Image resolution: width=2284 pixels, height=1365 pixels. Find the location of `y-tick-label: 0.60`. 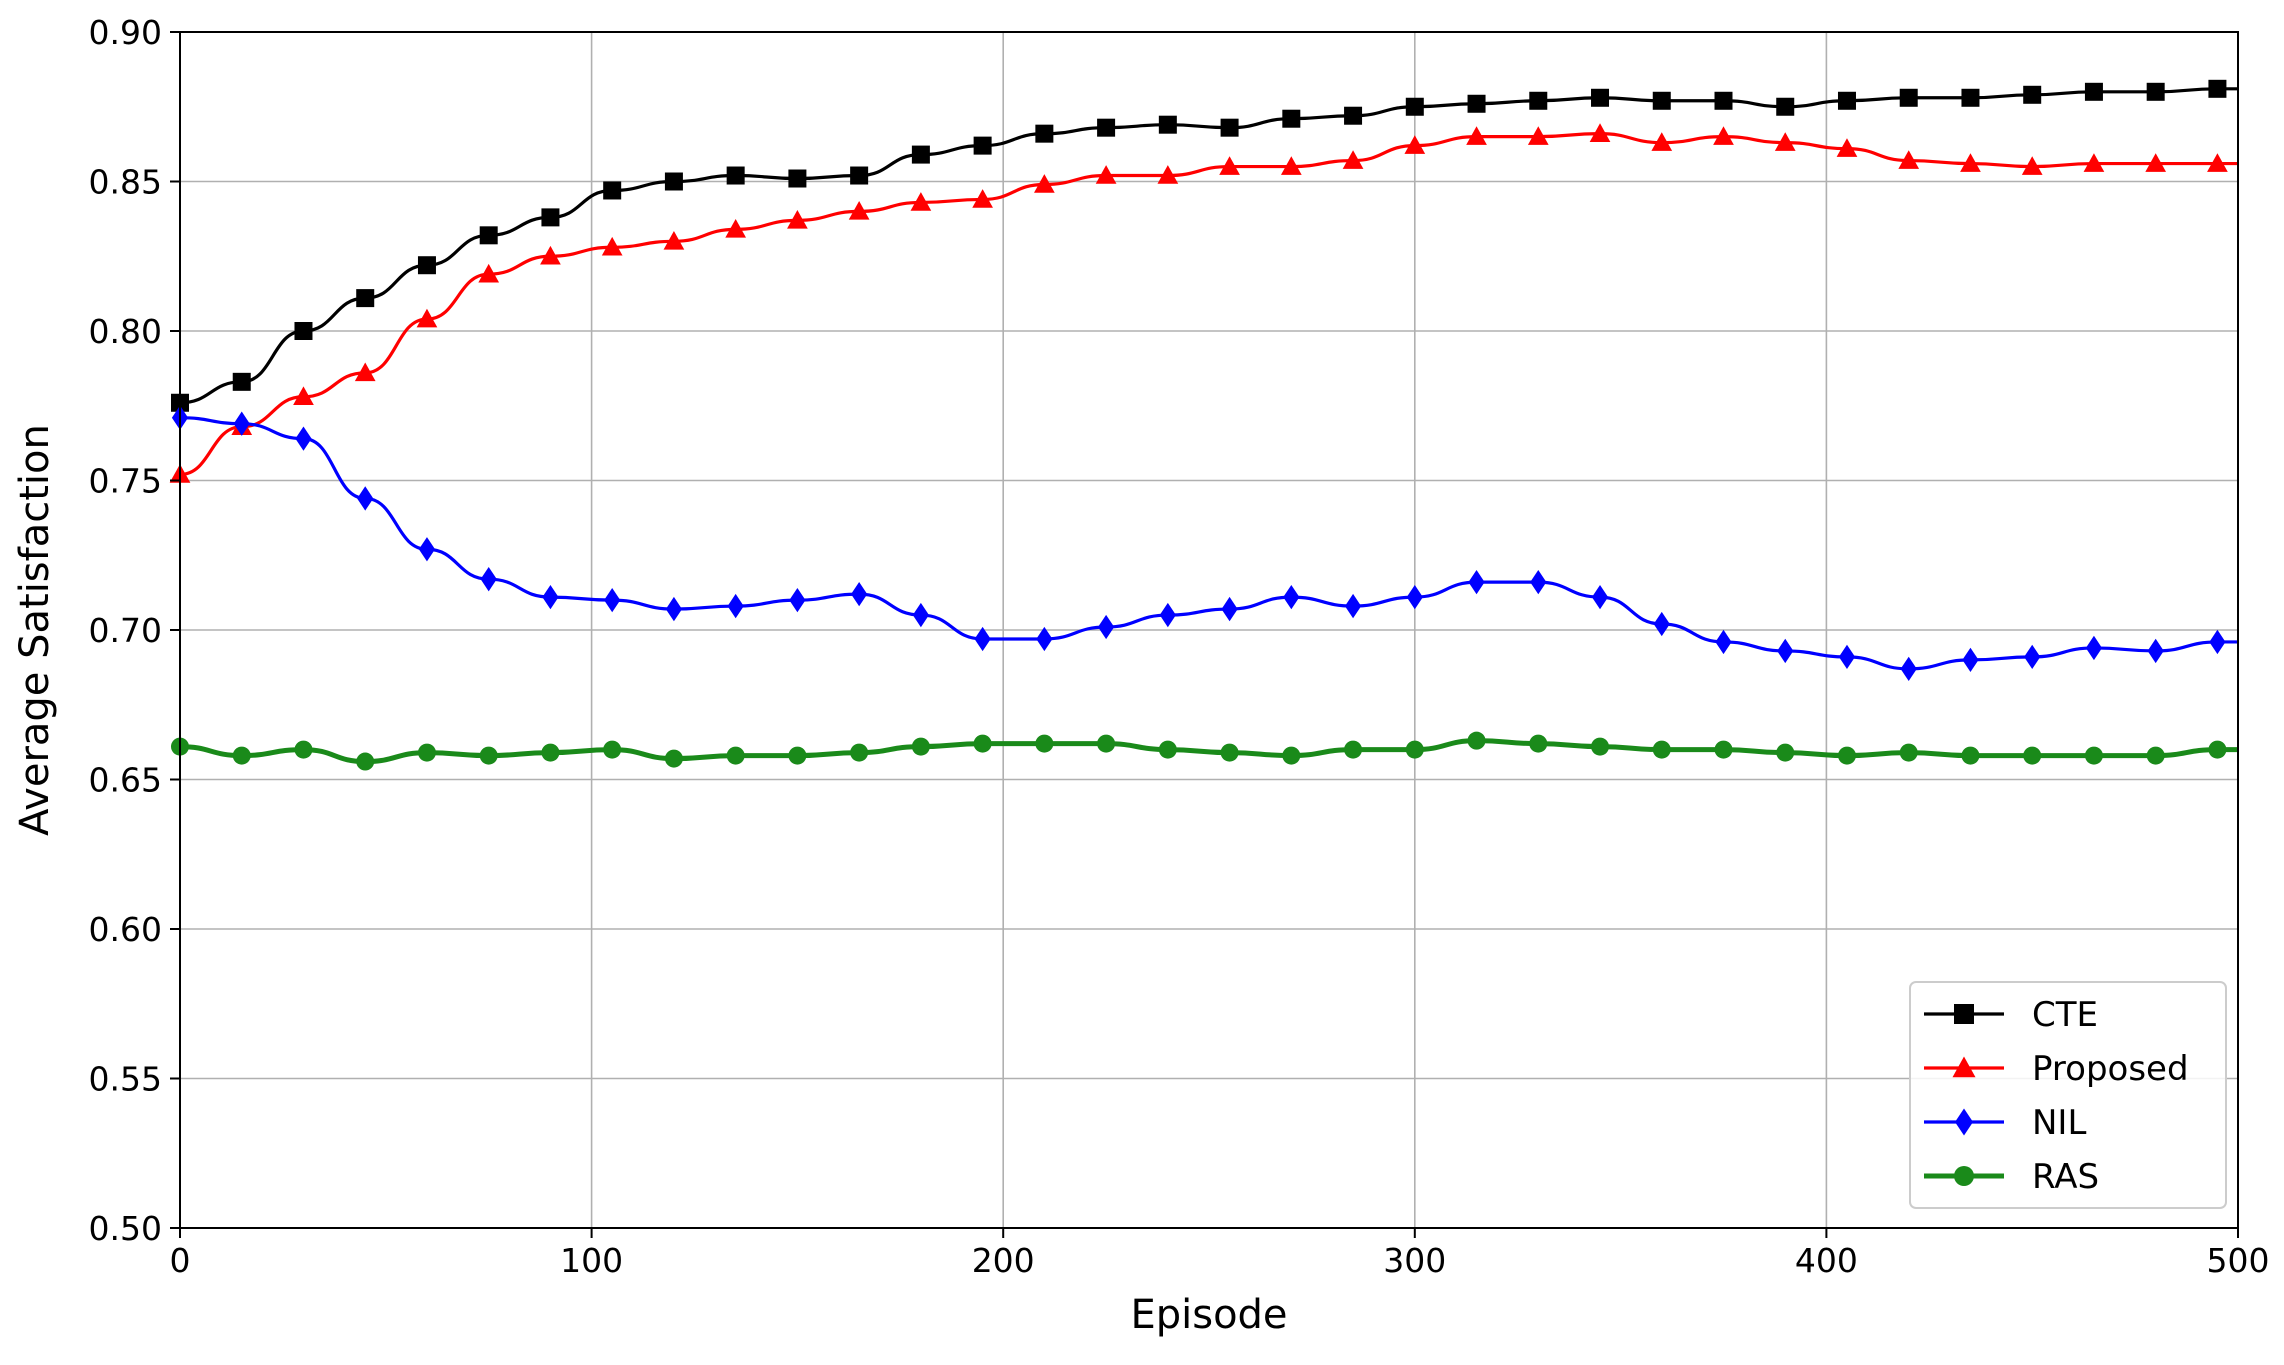

y-tick-label: 0.60 is located at coordinates (125, 929).